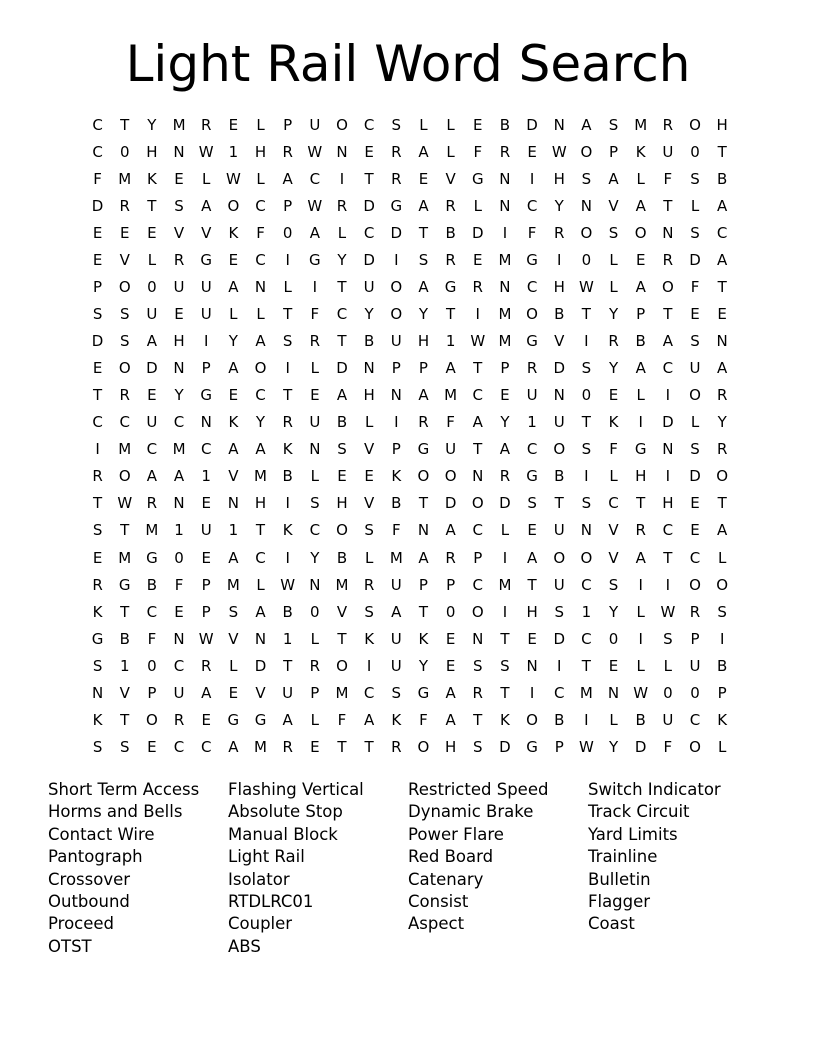 The image size is (816, 1056). I want to click on word-item: Absolute Stop, so click(285, 812).